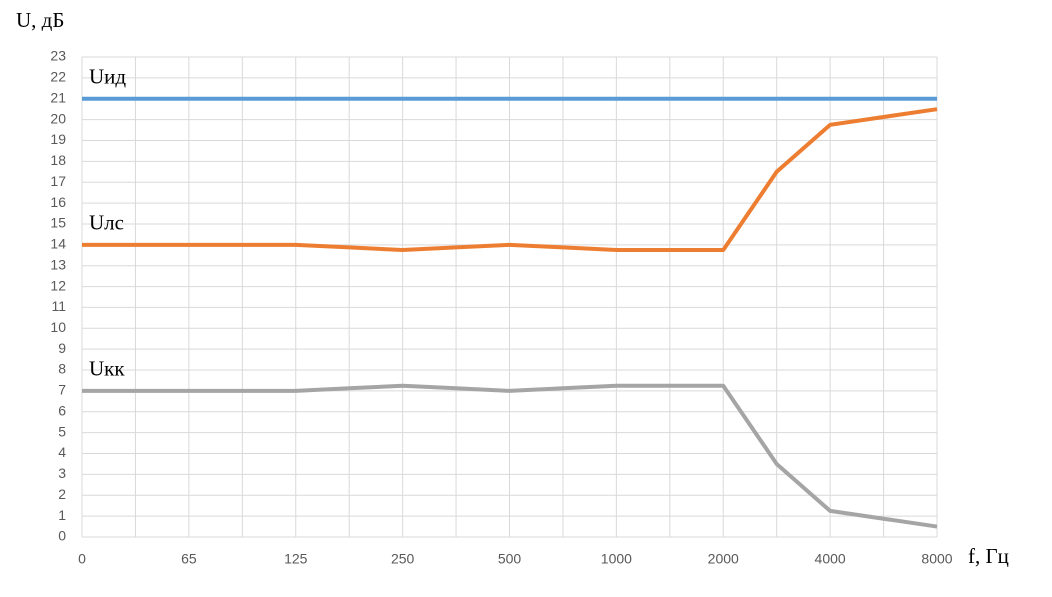  I want to click on x-tick-label: 65, so click(189, 559).